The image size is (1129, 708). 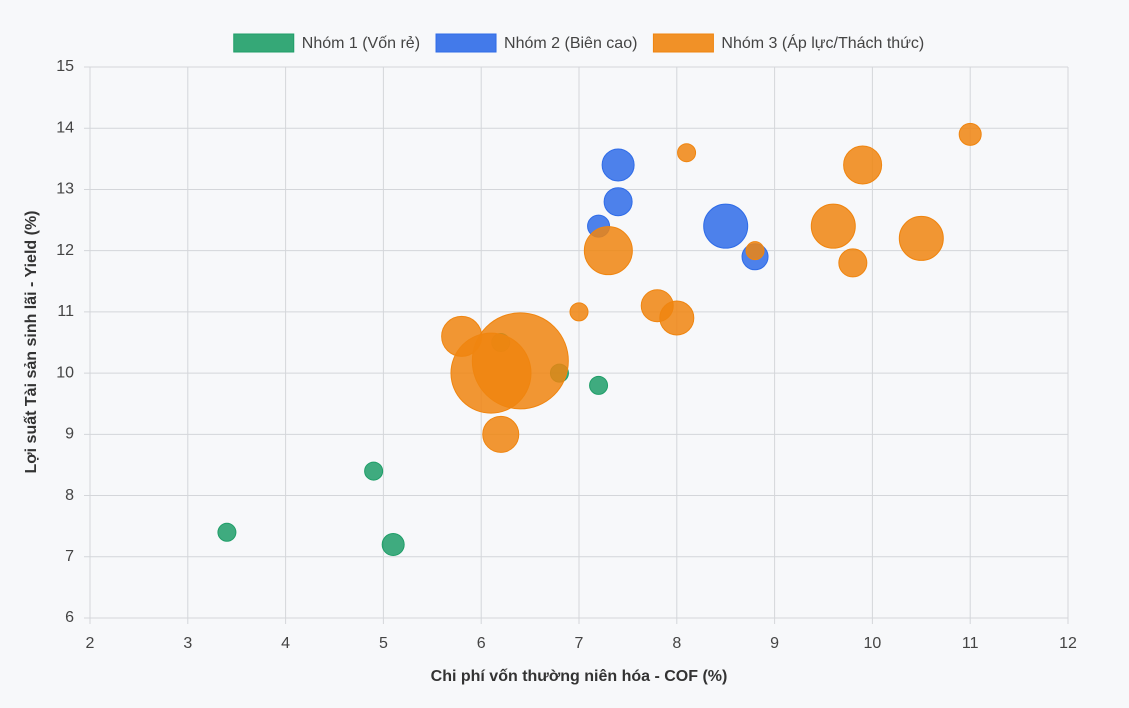 I want to click on x-tick-label: 12, so click(x=1068, y=643).